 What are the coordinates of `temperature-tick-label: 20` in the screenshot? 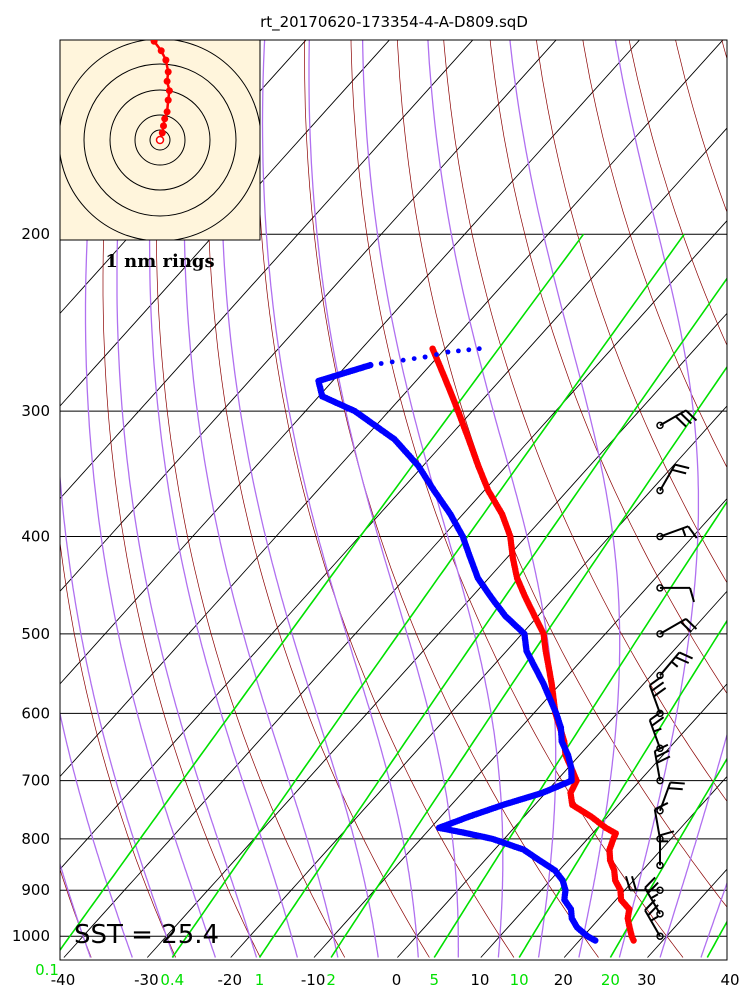 It's located at (563, 980).